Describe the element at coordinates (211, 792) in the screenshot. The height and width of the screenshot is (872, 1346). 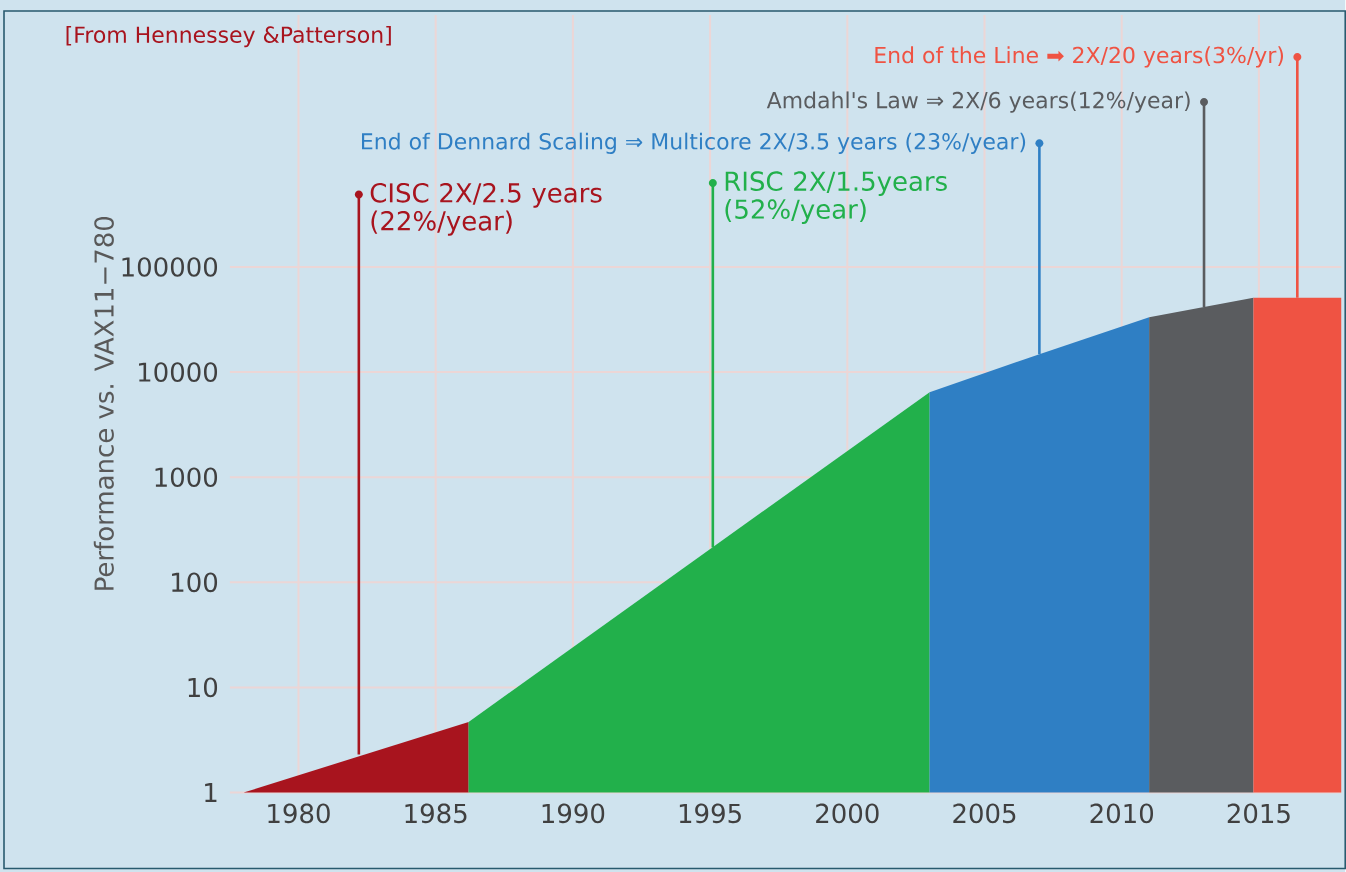
I see `y-tick-label: 1` at that location.